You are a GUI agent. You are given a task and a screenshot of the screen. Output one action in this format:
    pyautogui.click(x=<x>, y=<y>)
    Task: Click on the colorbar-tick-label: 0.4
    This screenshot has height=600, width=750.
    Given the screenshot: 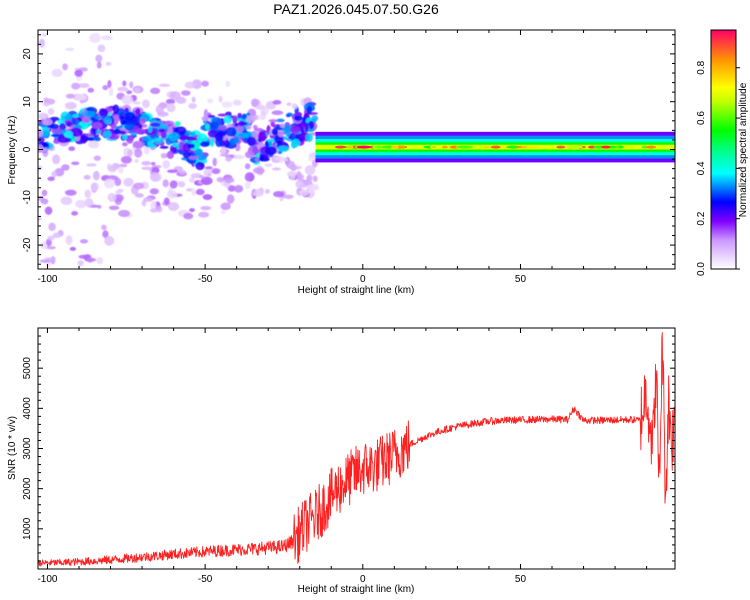 What is the action you would take?
    pyautogui.click(x=701, y=168)
    